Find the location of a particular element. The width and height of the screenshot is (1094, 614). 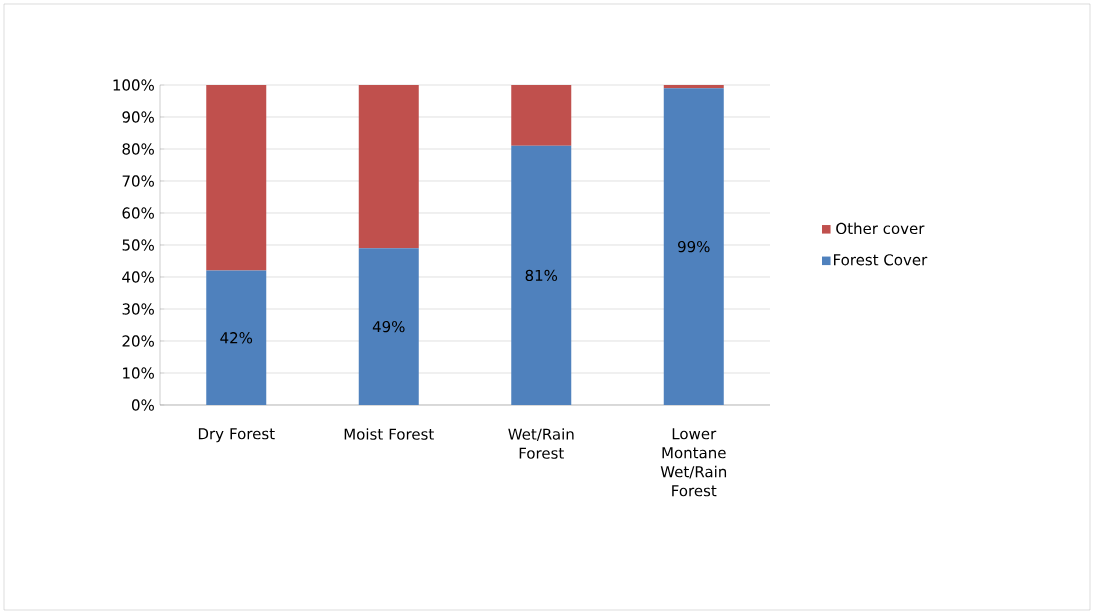

legend-label: Forest Cover is located at coordinates (881, 260).